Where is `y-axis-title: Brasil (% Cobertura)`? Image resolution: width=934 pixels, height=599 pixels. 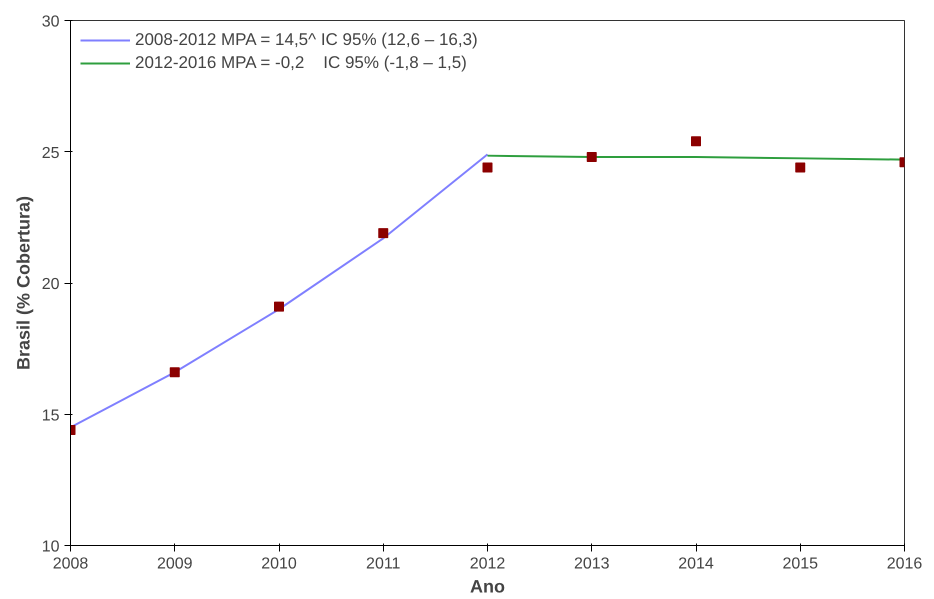
y-axis-title: Brasil (% Cobertura) is located at coordinates (24, 283).